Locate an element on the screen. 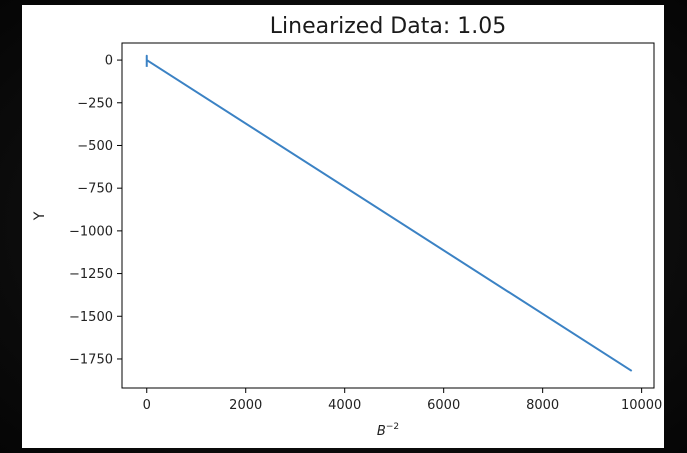 The width and height of the screenshot is (687, 453). x-axis-label: B−2 is located at coordinates (388, 430).